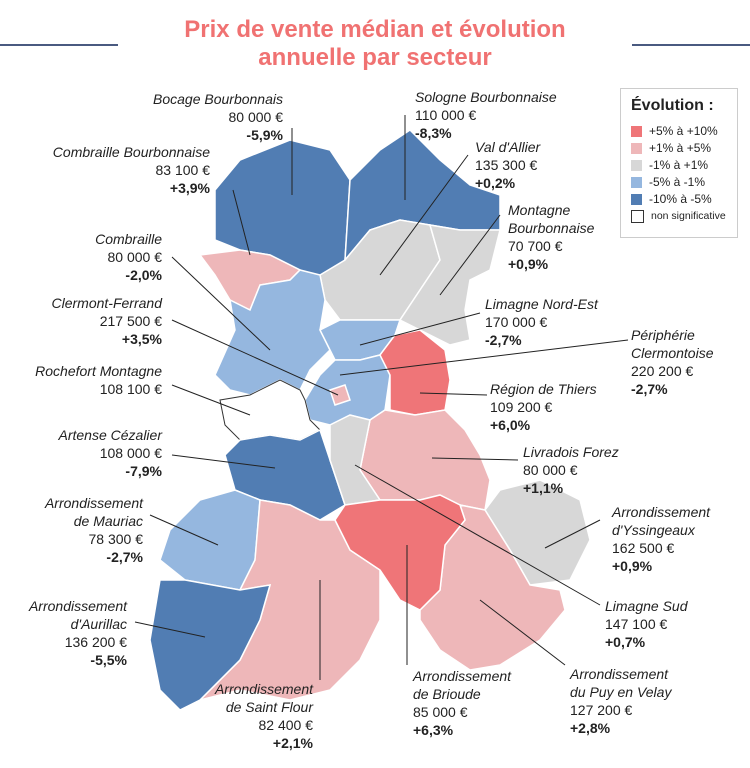 This screenshot has width=750, height=768. I want to click on label-thiers: Région de Thiers 109 200 € +6,0%, so click(543, 407).